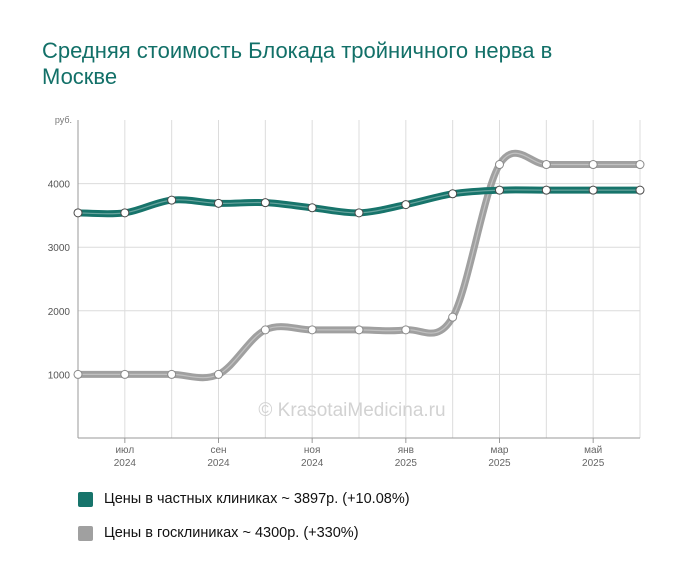  Describe the element at coordinates (406, 450) in the screenshot. I see `x-tick-label-month: янв` at that location.